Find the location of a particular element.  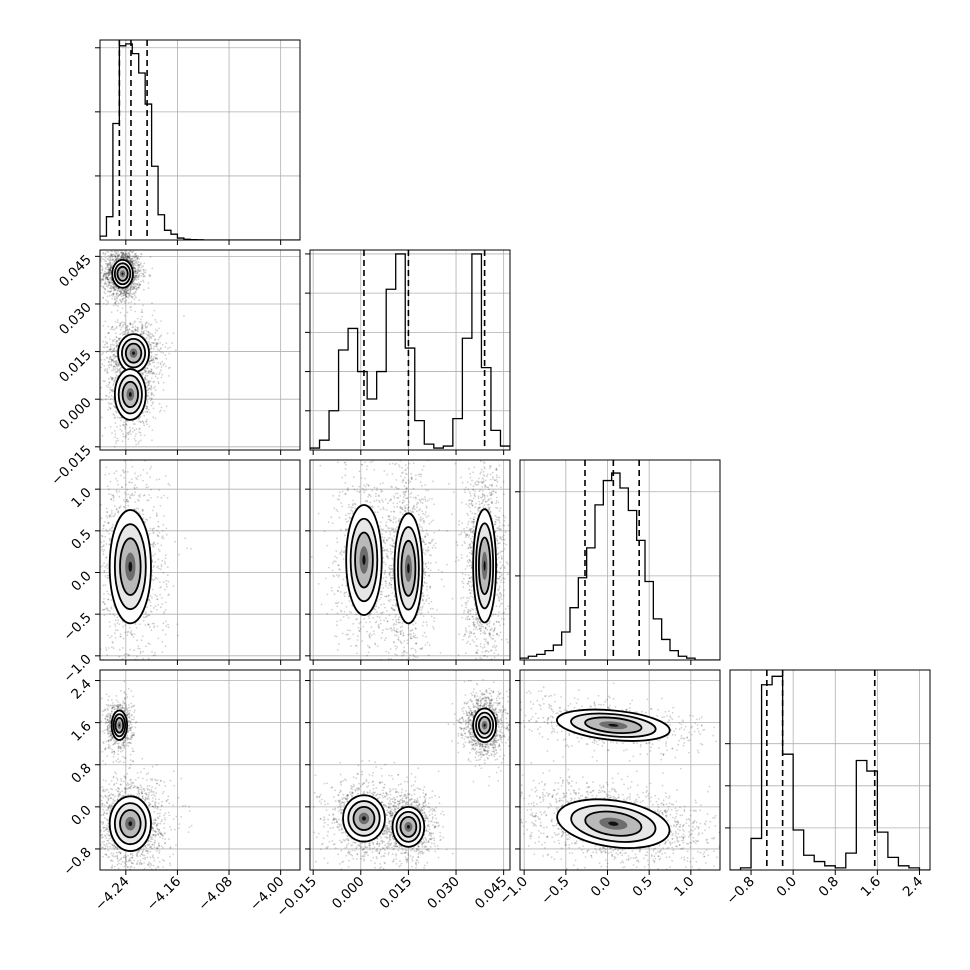

panel-3-3: −0.8 0.0 0.8 1.6 2.4 is located at coordinates (827, 788).